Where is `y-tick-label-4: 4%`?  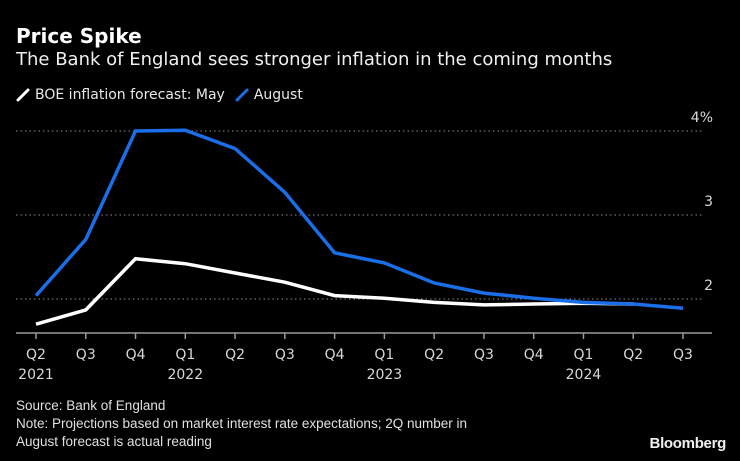 y-tick-label-4: 4% is located at coordinates (702, 118).